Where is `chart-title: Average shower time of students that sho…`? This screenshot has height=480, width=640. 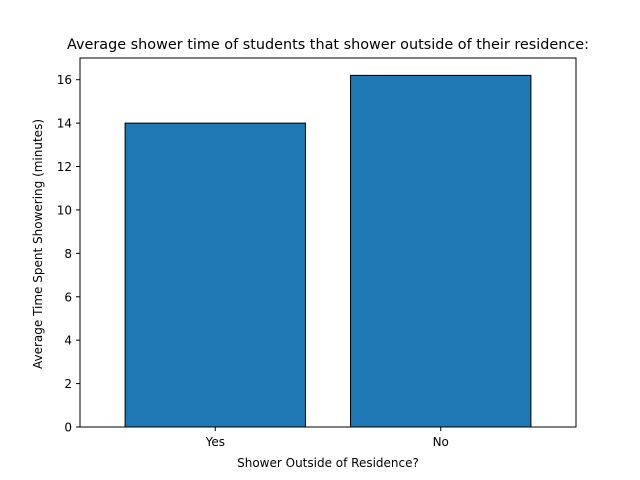
chart-title: Average shower time of students that sho… is located at coordinates (328, 45).